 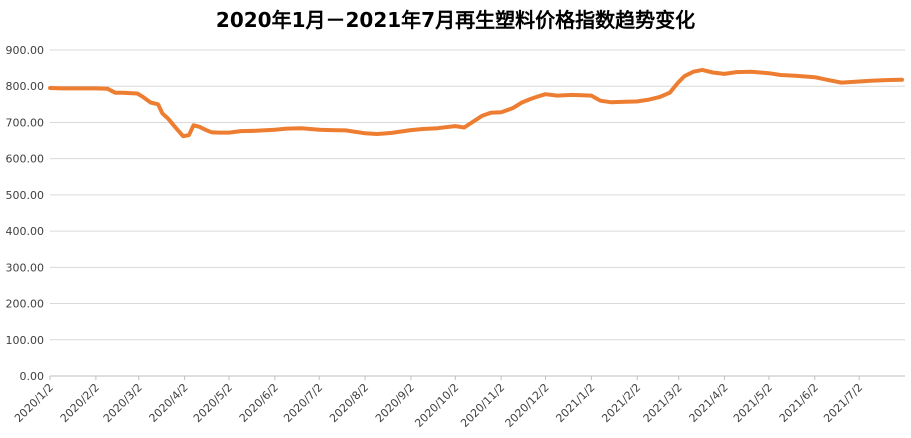 I want to click on x-tick-label: 2020/12/2, so click(x=527, y=405).